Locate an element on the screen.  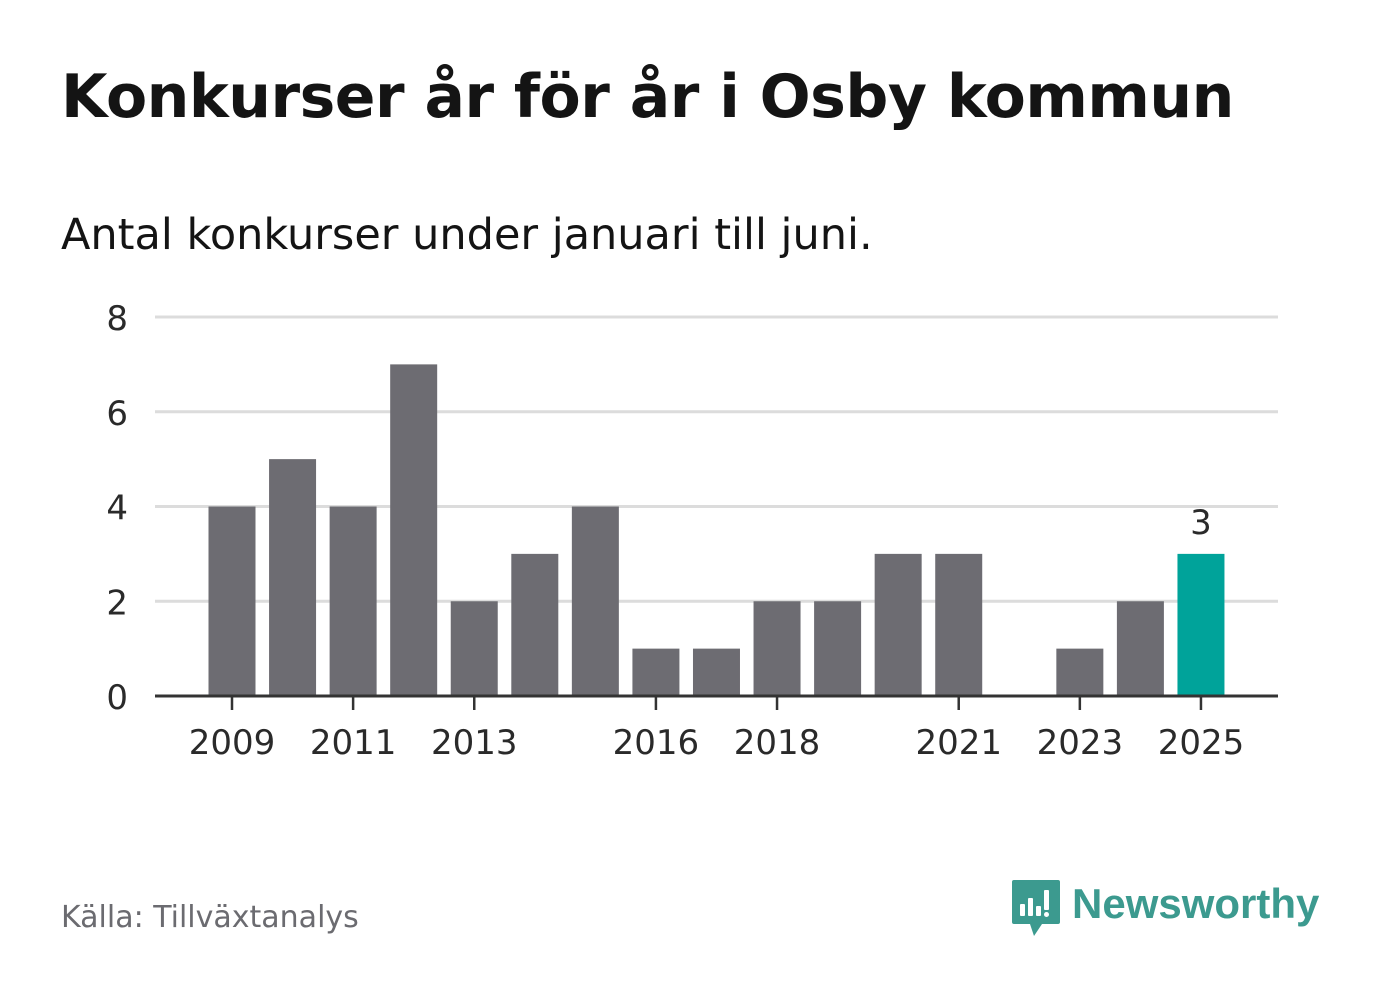
chart-subtitle: Antal konkurser under januari till juni. is located at coordinates (467, 235).